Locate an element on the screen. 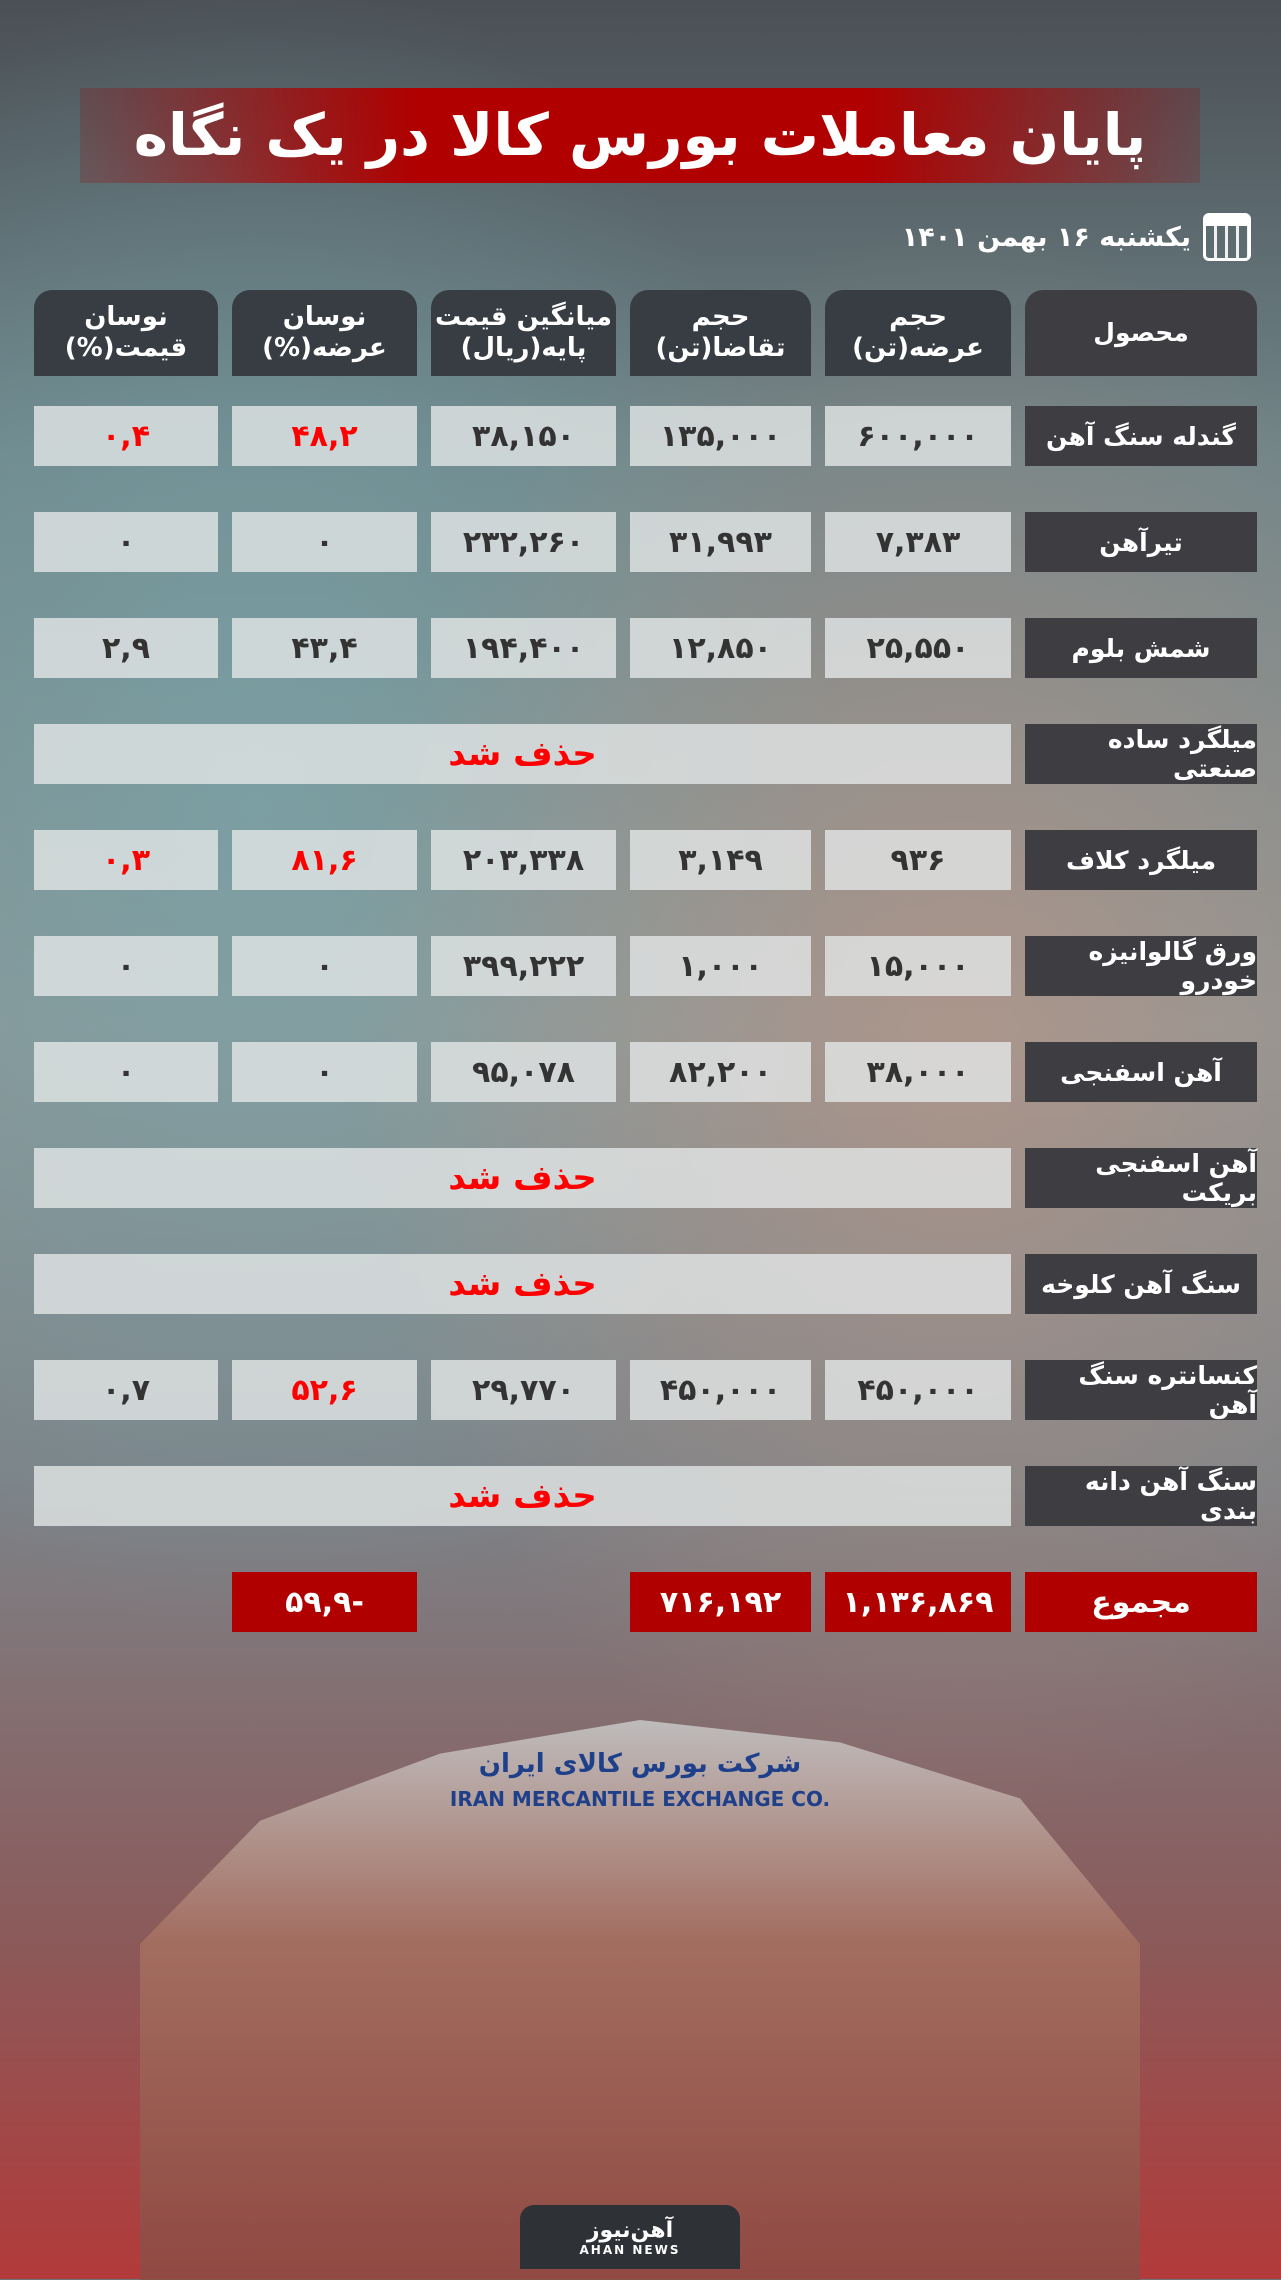 The image size is (1281, 2280). table-row: ورق گالوانیزه خودرو ۱۵,۰۰۰ ۱,۰۰۰ ۳۹۹,۲۲۲ ۰ ۰ is located at coordinates (642, 966).